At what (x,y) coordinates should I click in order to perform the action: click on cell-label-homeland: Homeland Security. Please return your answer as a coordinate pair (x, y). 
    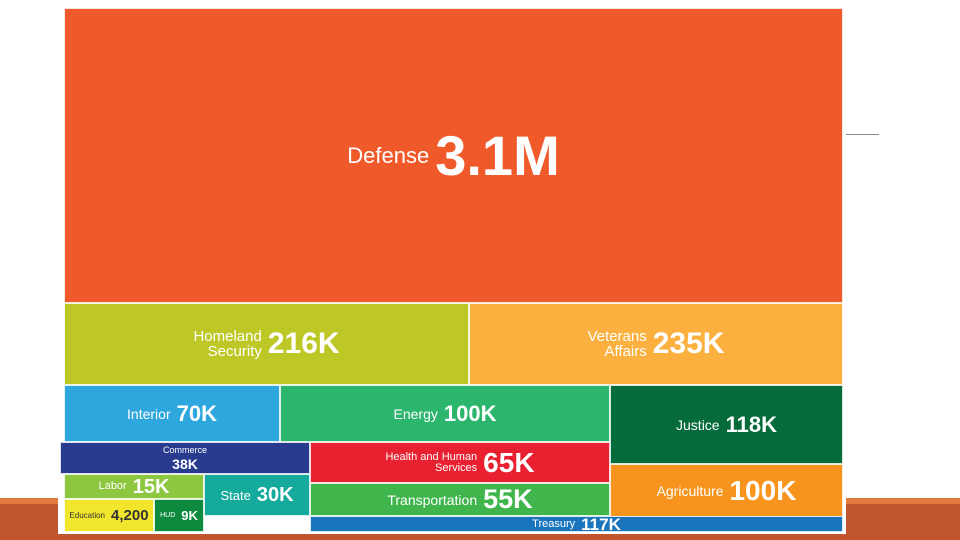
    Looking at the image, I should click on (227, 344).